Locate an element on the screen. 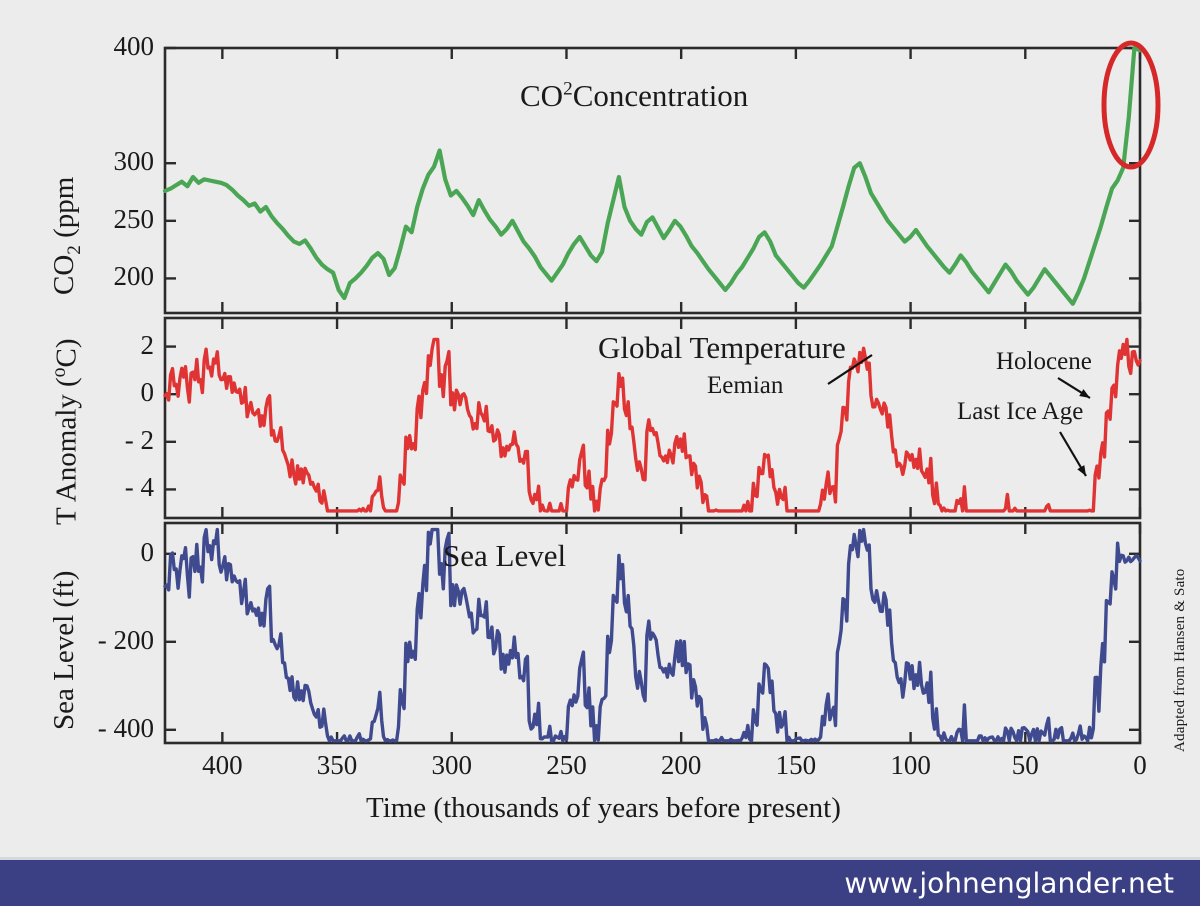 This screenshot has width=1200, height=906. ytick-label-p1-0: 2 is located at coordinates (147, 344).